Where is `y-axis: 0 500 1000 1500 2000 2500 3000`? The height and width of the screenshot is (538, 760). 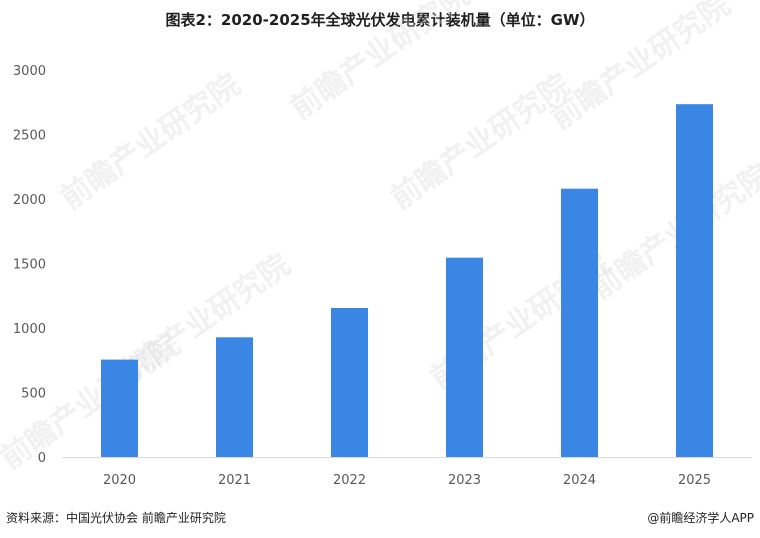 y-axis: 0 500 1000 1500 2000 2500 3000 is located at coordinates (29, 265).